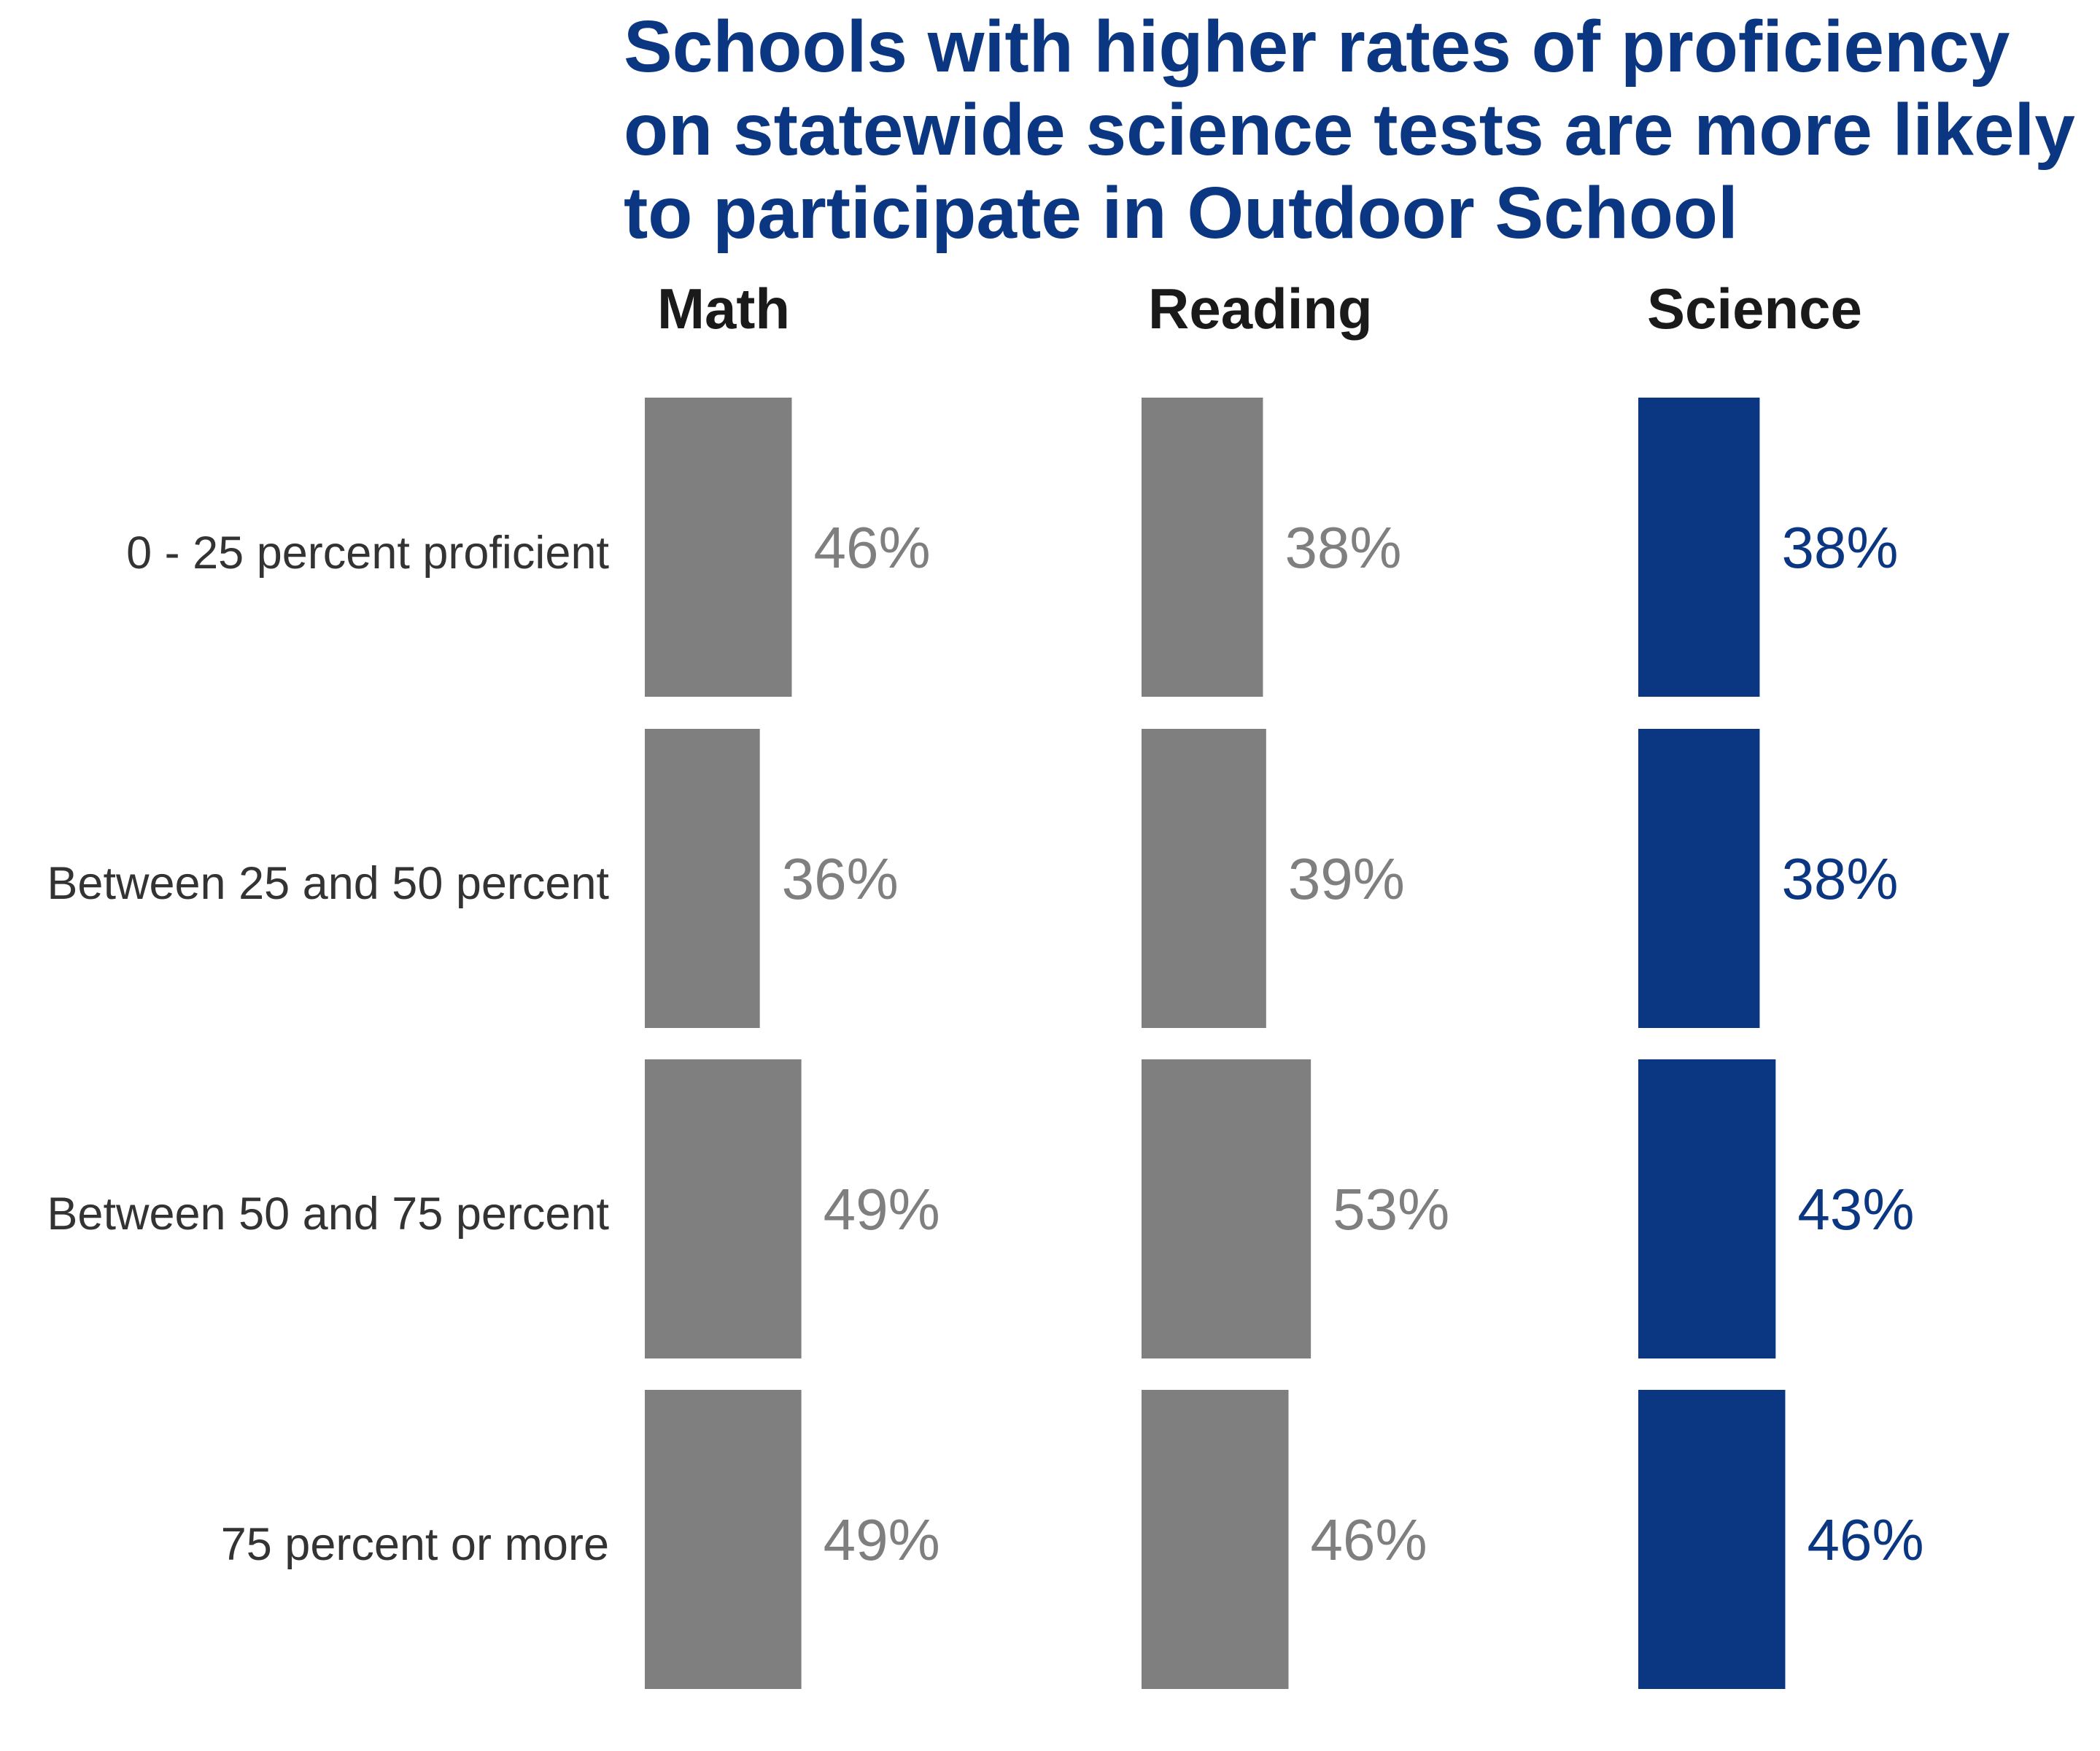 This screenshot has height=1751, width=2100. Describe the element at coordinates (1343, 547) in the screenshot. I see `value-label-reading-1: 38%` at that location.